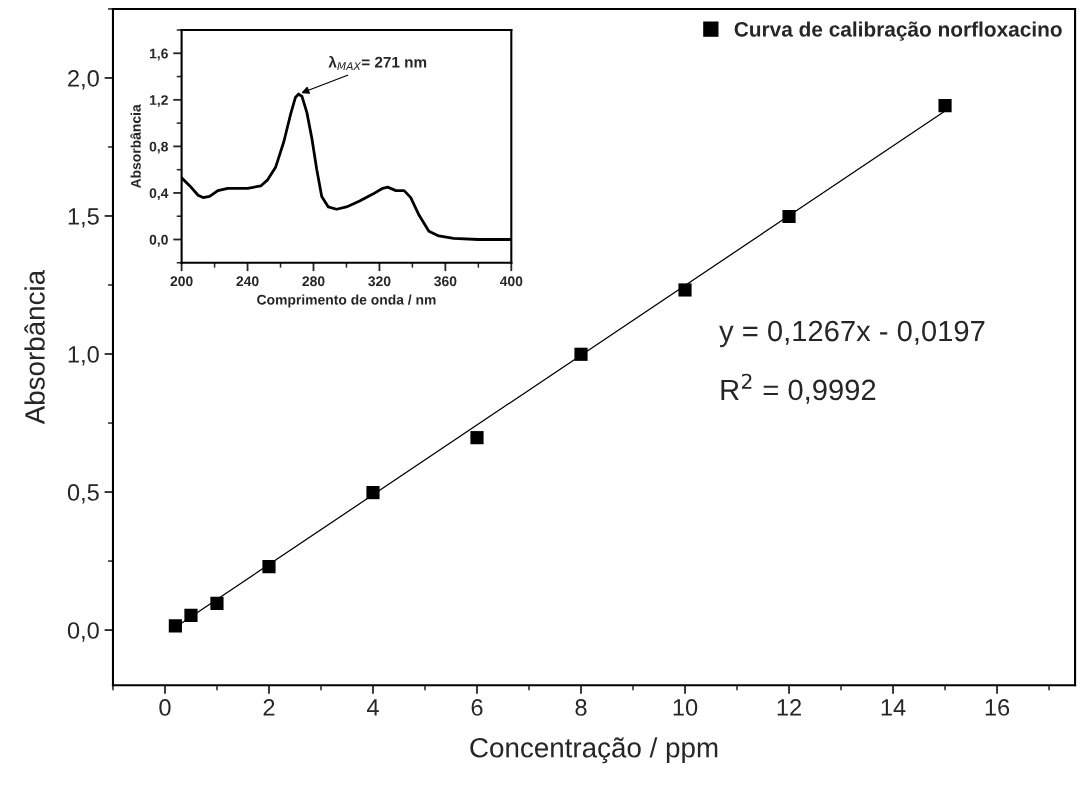 The height and width of the screenshot is (811, 1081). I want to click on x-tick-label: 360, so click(445, 281).